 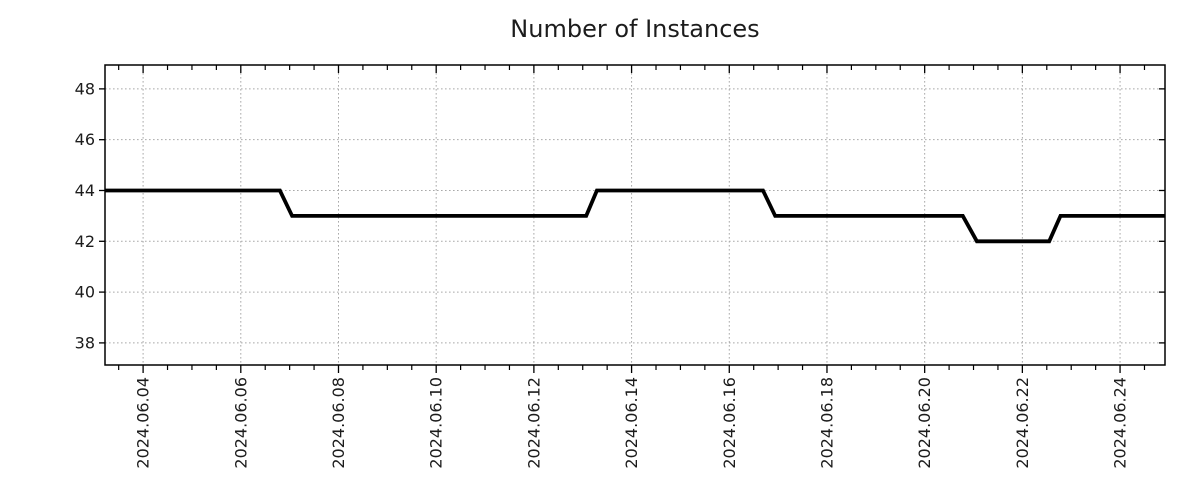 What do you see at coordinates (85, 342) in the screenshot?
I see `y-tick-label: 38` at bounding box center [85, 342].